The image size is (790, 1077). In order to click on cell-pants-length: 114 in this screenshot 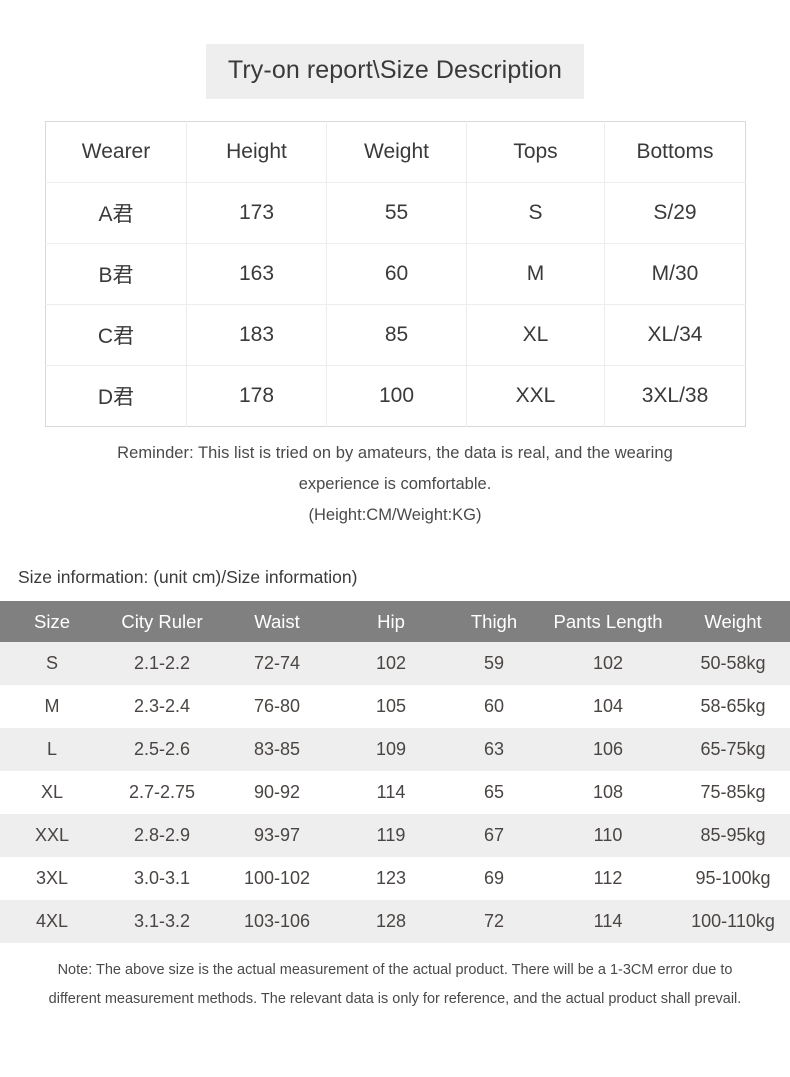, I will do `click(608, 921)`.